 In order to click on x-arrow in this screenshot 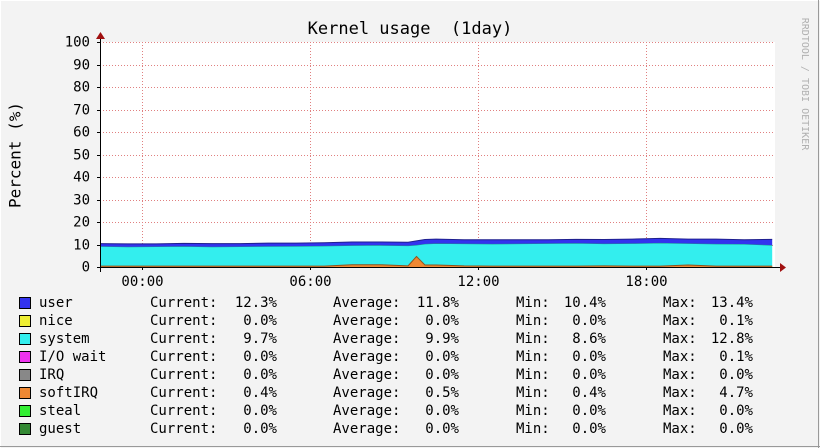, I will do `click(783, 267)`.